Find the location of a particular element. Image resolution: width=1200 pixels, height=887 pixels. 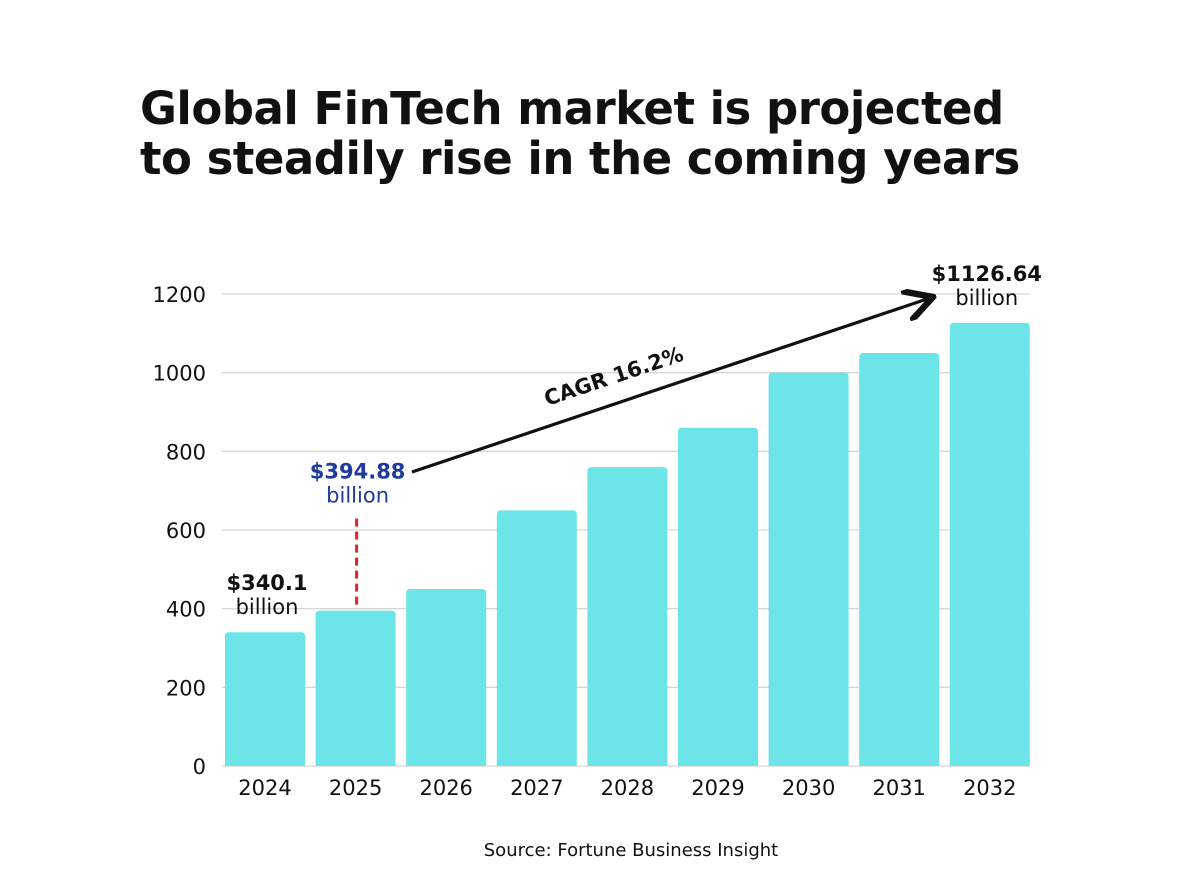

y-tick-label: 0 is located at coordinates (199, 767).